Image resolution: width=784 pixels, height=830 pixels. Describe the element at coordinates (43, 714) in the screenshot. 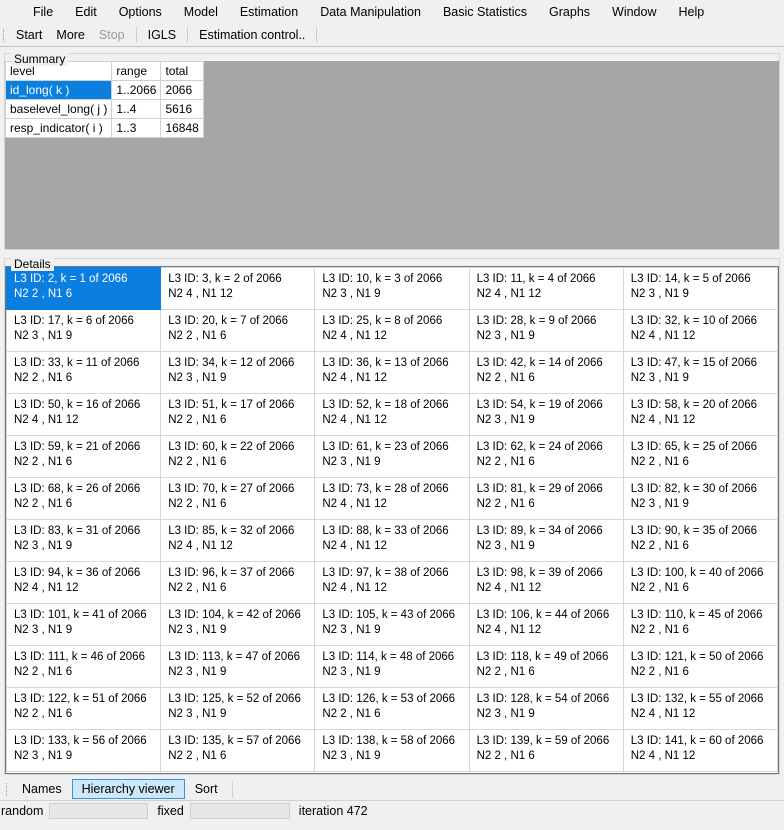

I see `details-cell-counts-line: N2 2 , N1 6` at that location.